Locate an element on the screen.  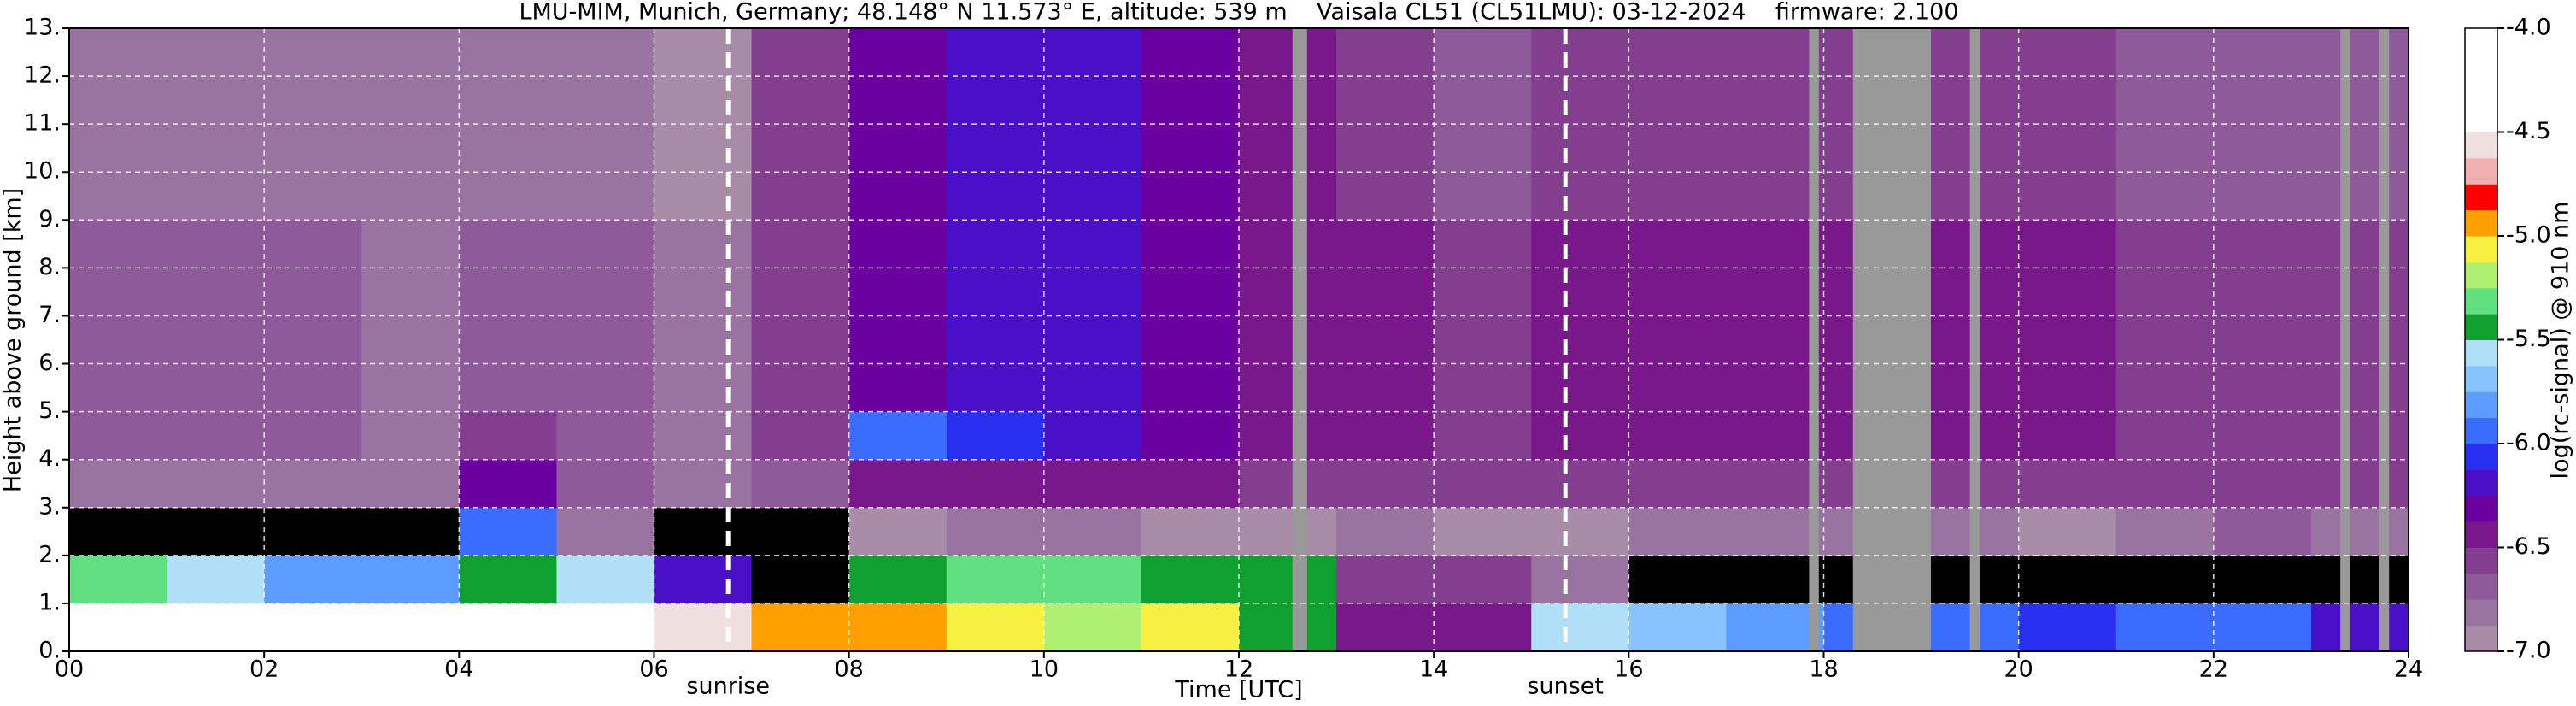
y-tick-label: 12. is located at coordinates (42, 75).